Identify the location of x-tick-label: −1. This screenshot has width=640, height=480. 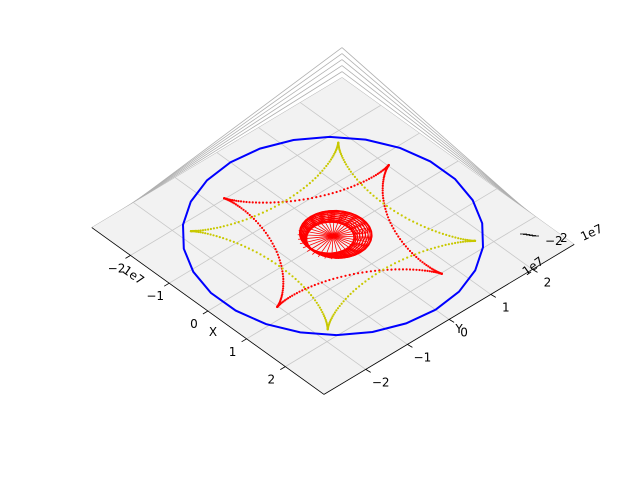
(155, 296).